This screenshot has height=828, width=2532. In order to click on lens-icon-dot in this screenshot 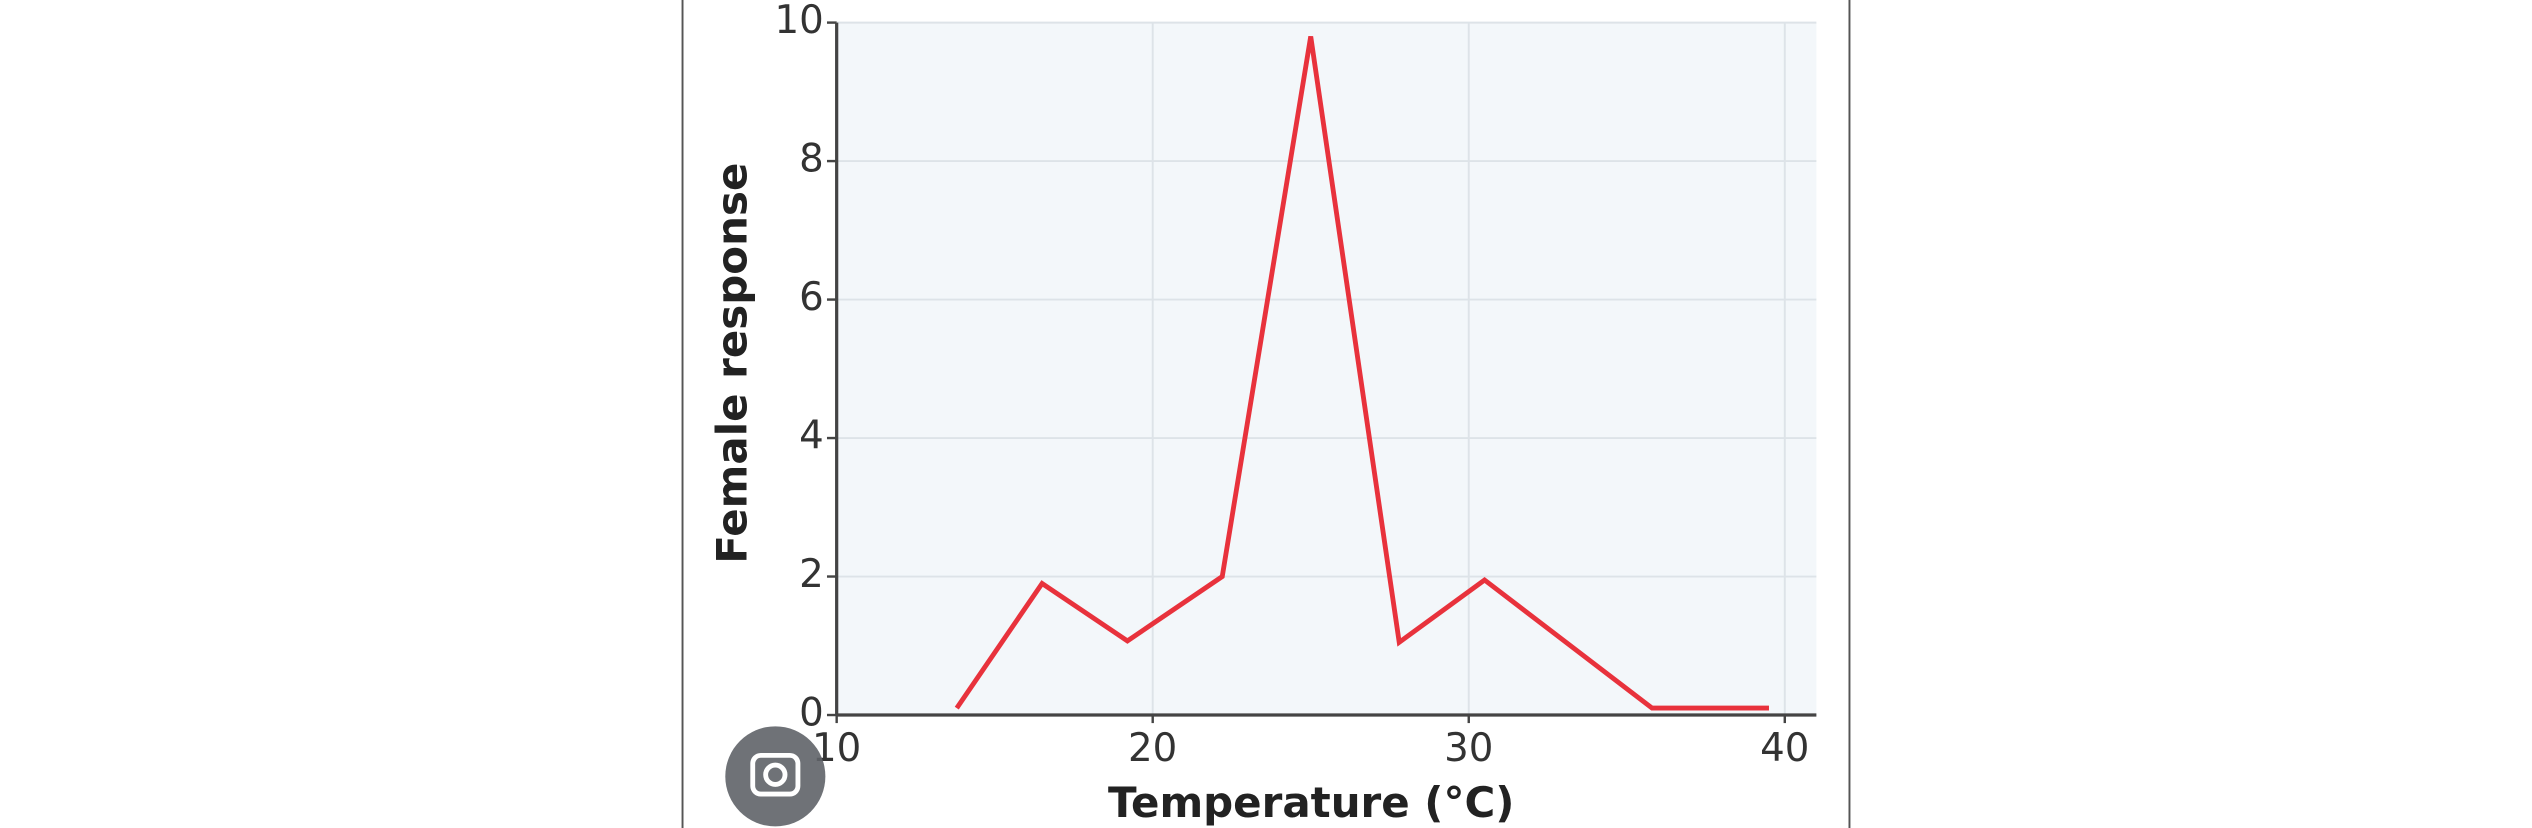, I will do `click(775, 774)`.